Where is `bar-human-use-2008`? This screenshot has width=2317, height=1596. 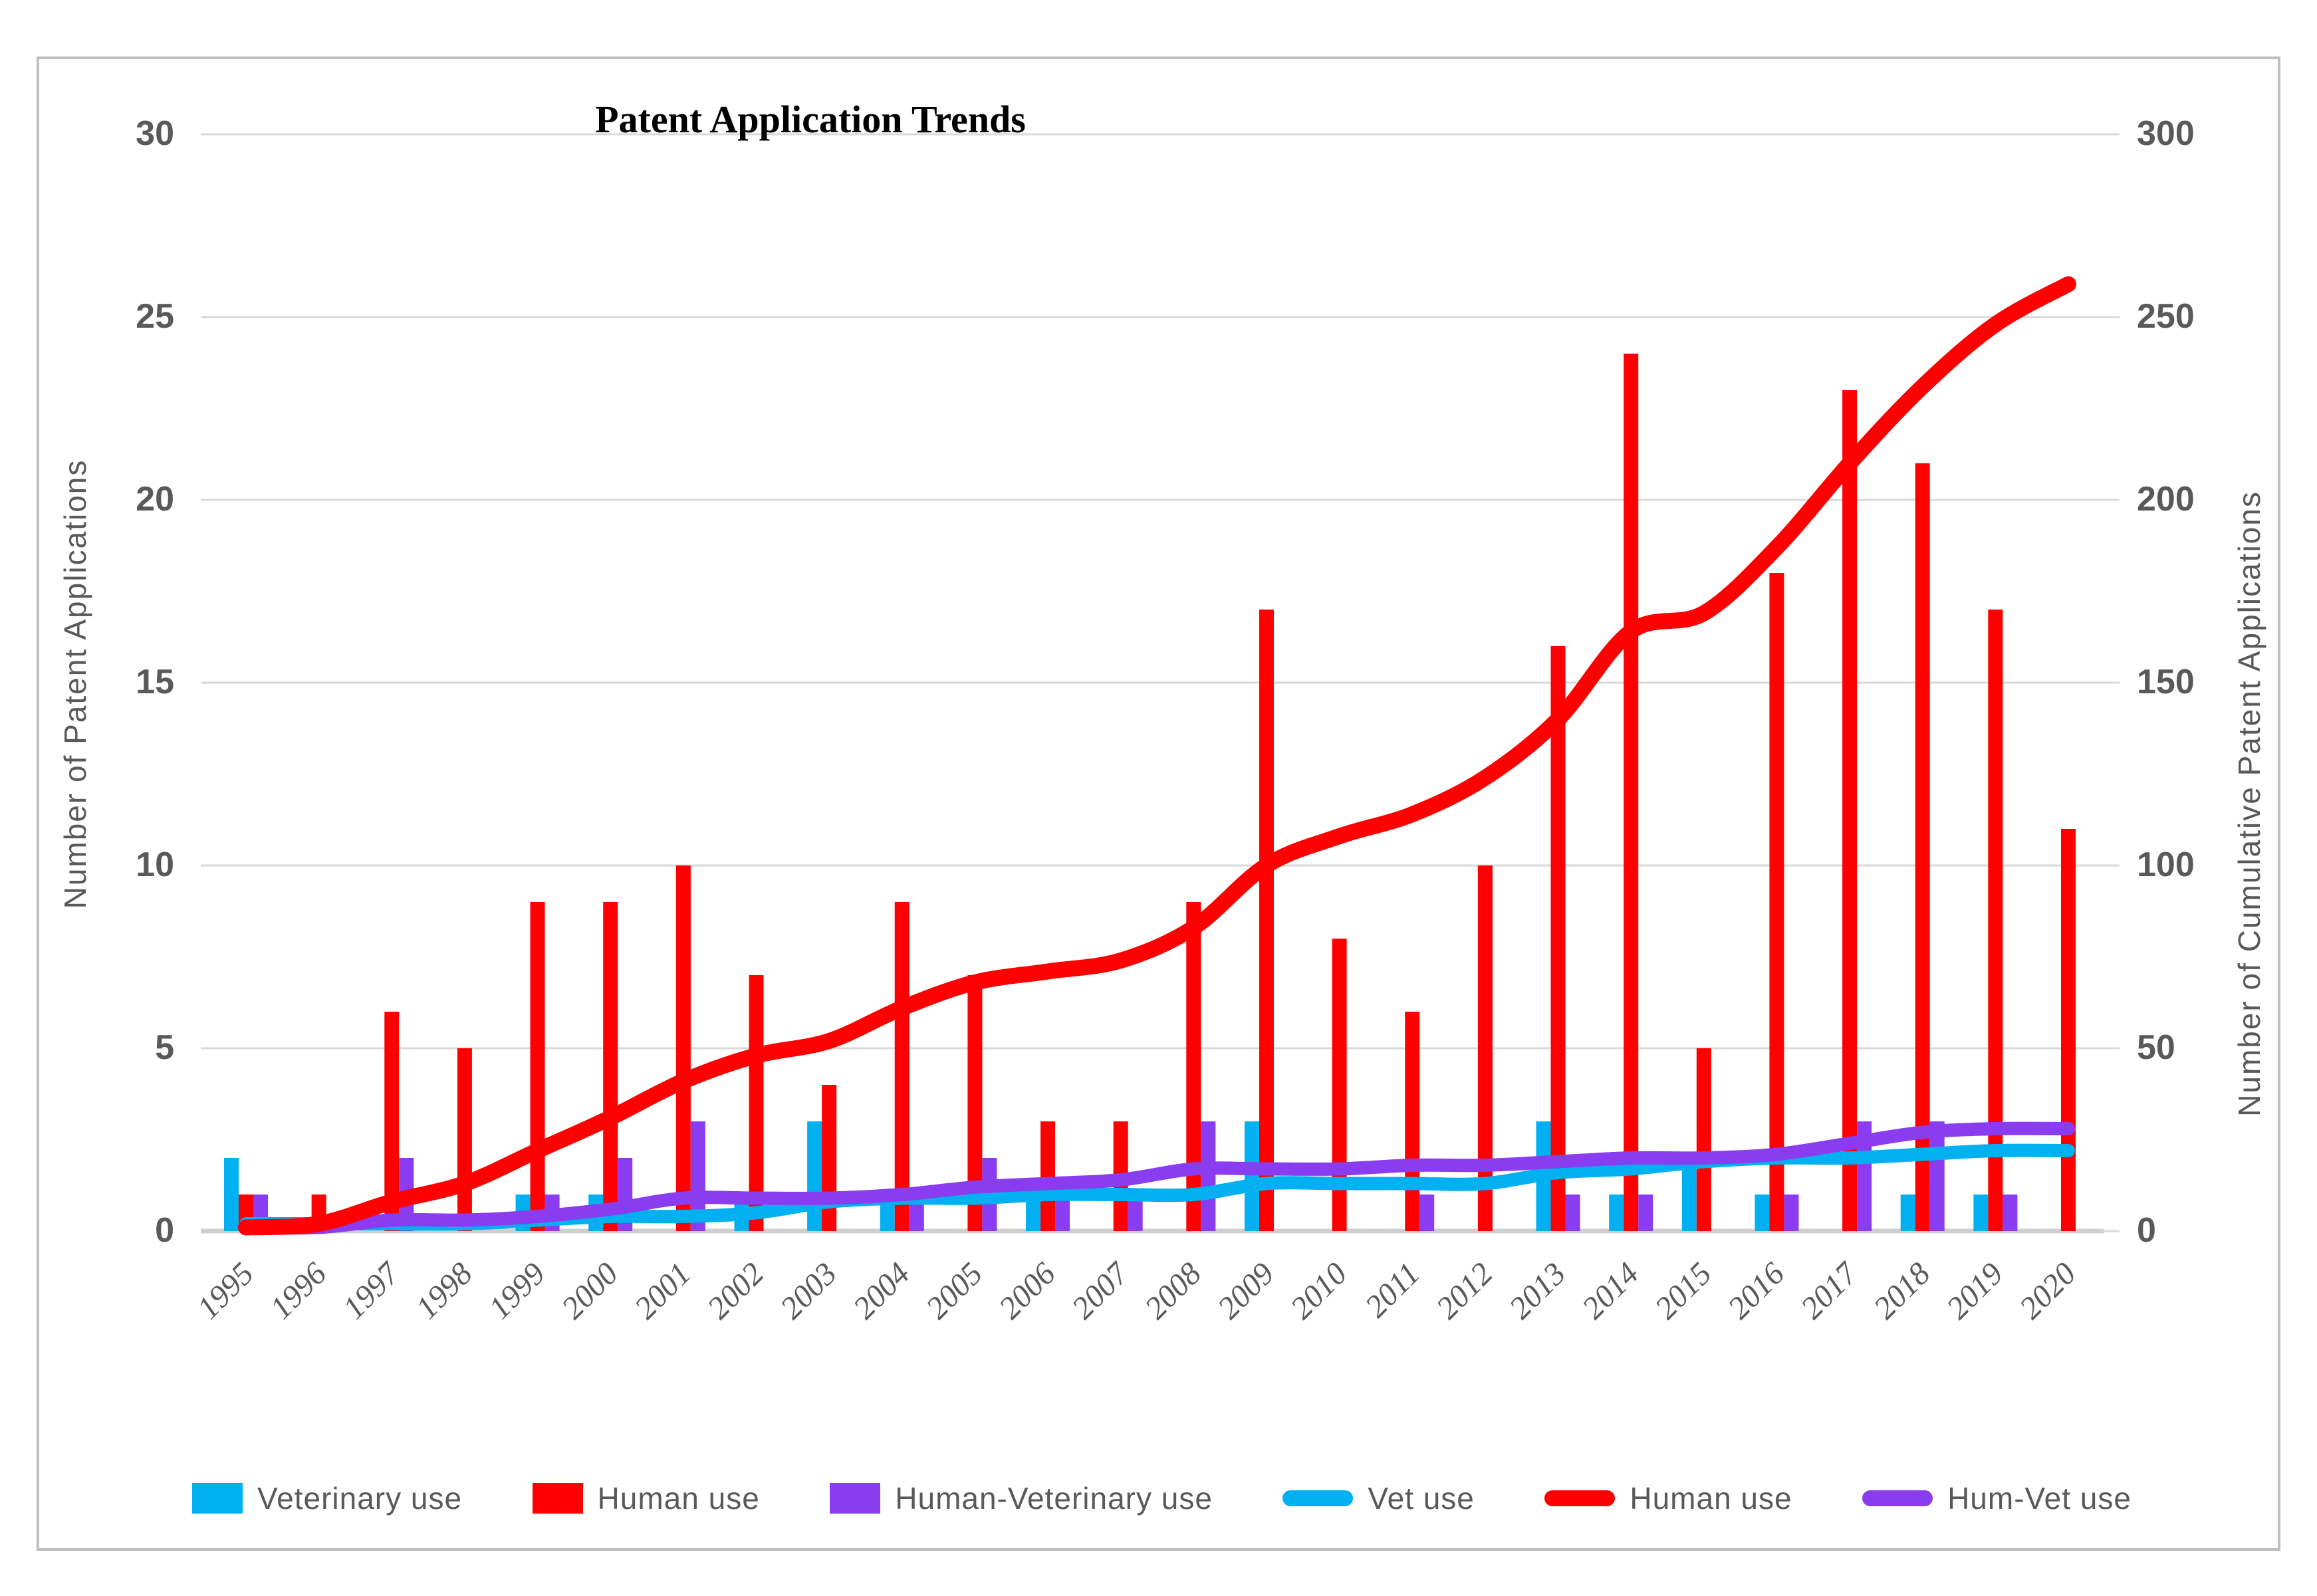 bar-human-use-2008 is located at coordinates (1193, 1066).